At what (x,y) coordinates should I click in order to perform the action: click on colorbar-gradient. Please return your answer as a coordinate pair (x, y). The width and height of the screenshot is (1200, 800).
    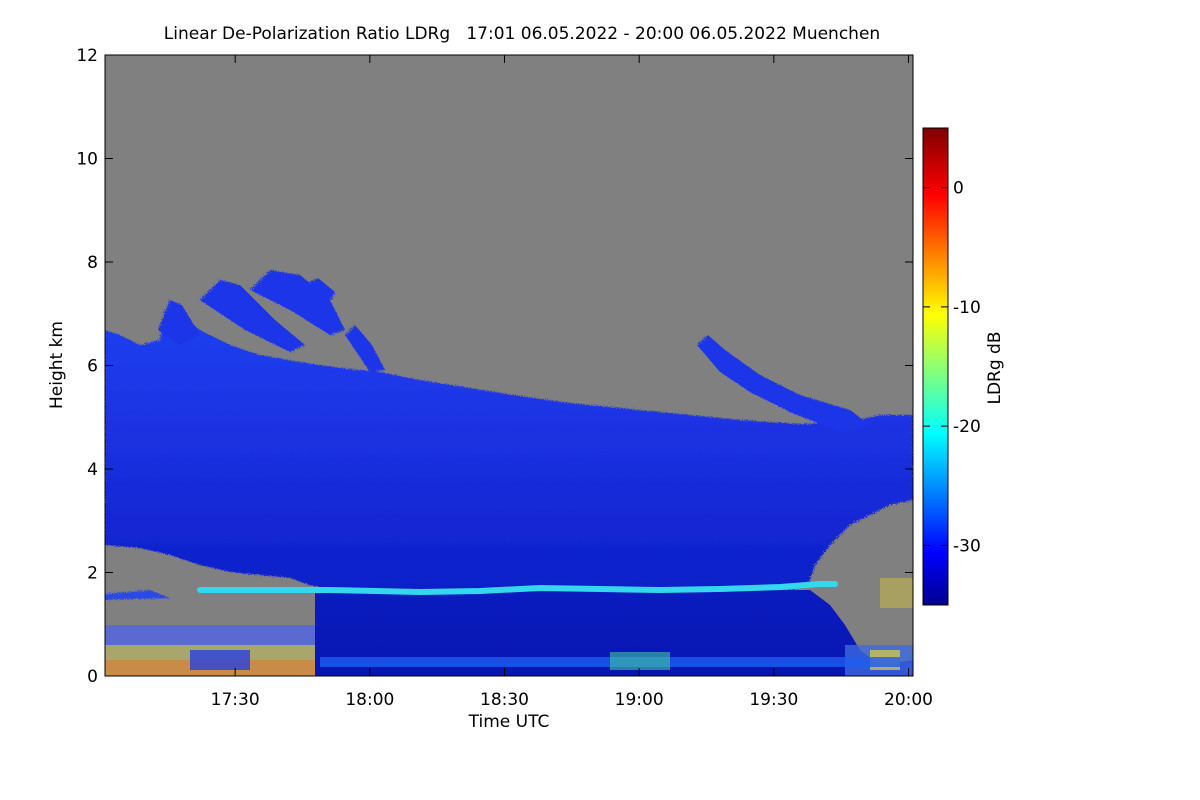
    Looking at the image, I should click on (935, 366).